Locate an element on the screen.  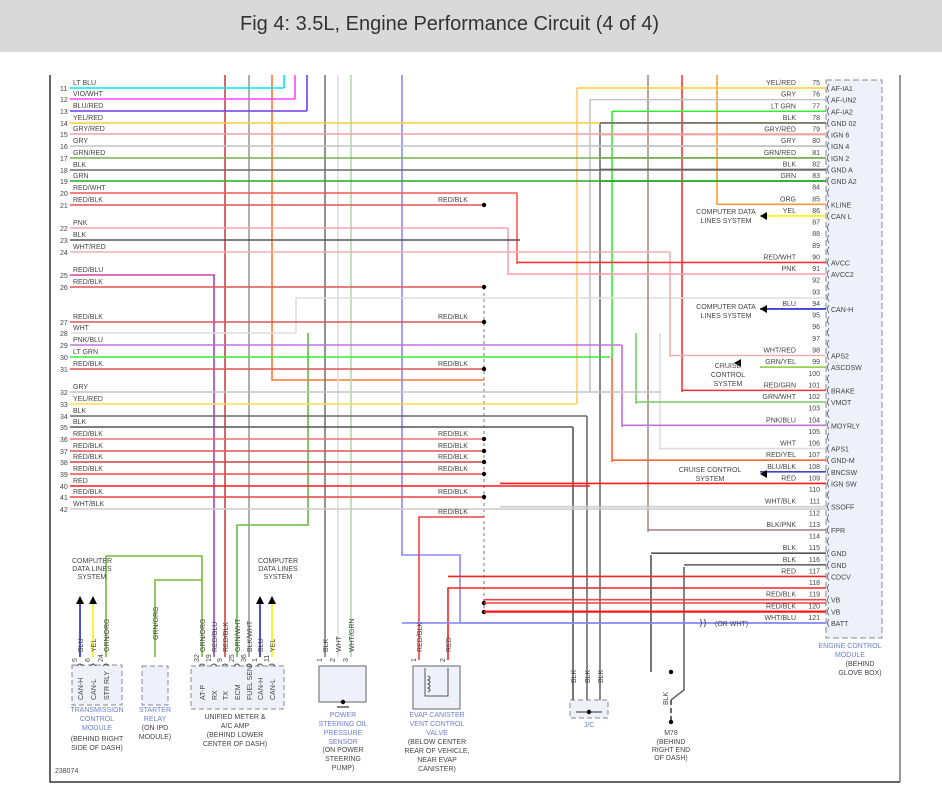
pin-wire-label: RED is located at coordinates (449, 644).